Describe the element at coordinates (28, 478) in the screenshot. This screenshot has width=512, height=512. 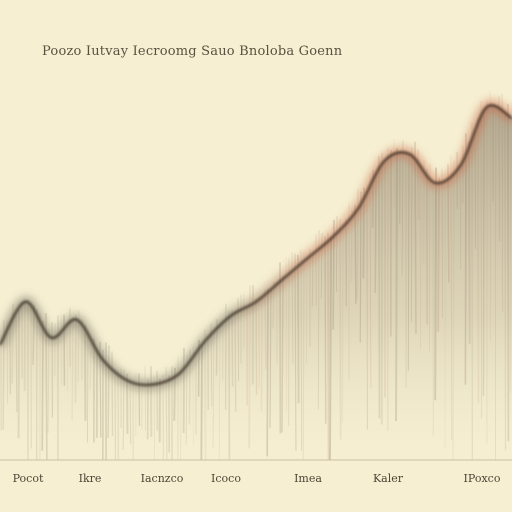
I see `x-tick-label: Pocot` at that location.